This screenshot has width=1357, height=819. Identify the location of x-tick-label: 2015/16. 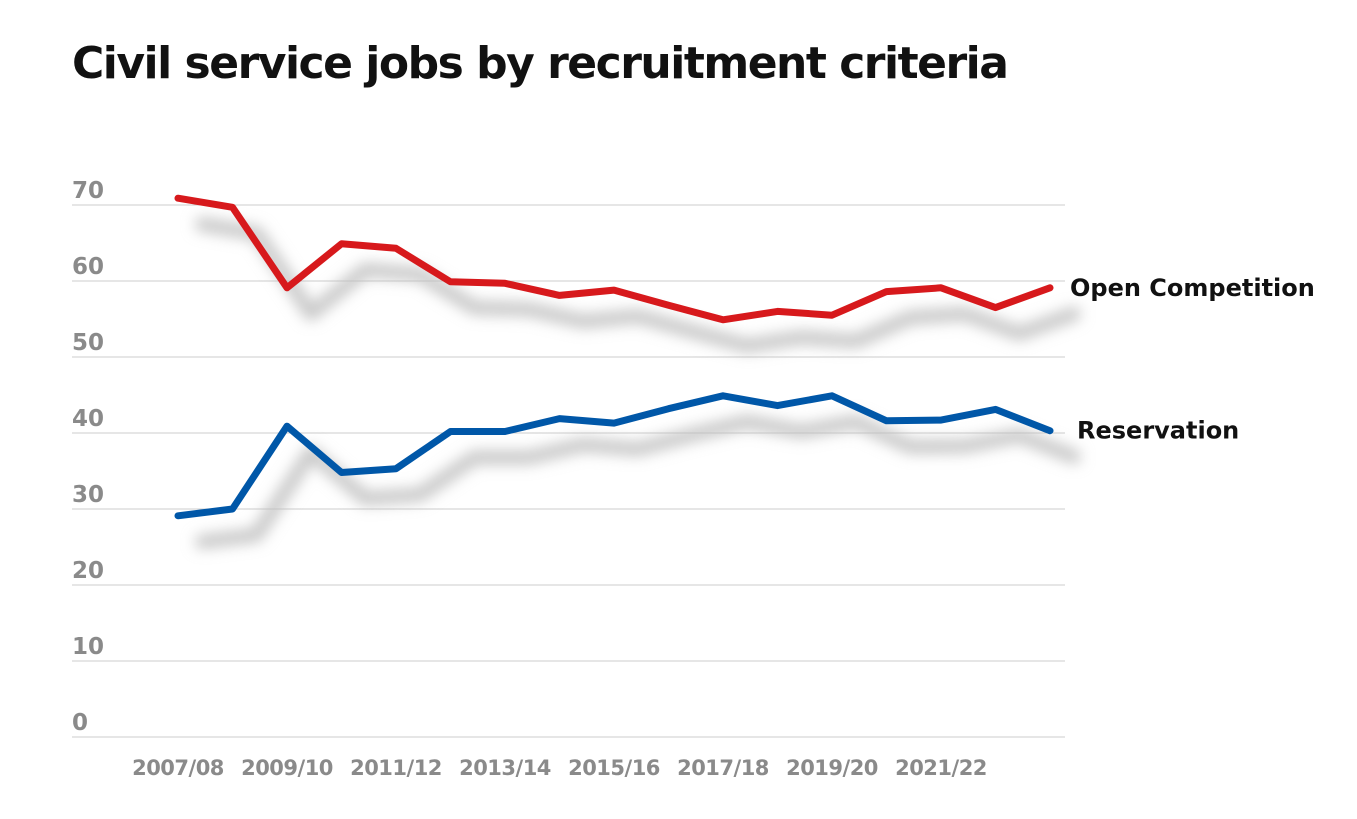
(614, 768).